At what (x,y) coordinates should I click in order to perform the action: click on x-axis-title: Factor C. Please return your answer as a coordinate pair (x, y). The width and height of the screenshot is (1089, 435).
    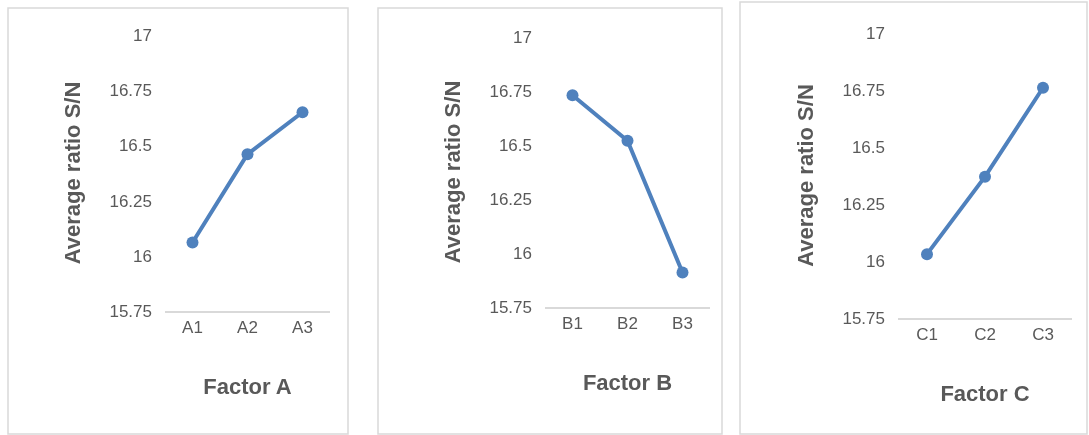
    Looking at the image, I should click on (985, 393).